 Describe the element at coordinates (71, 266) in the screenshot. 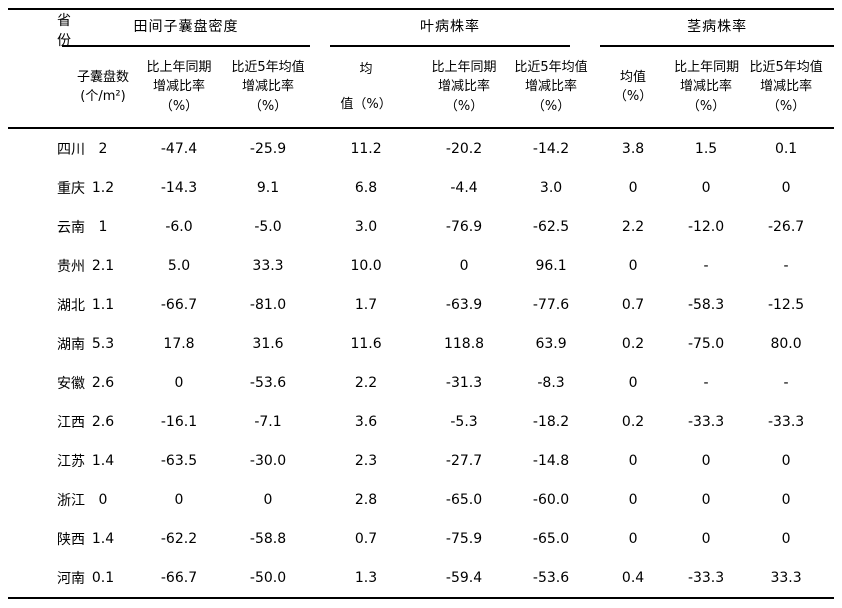

I see `province-cell: 贵州` at that location.